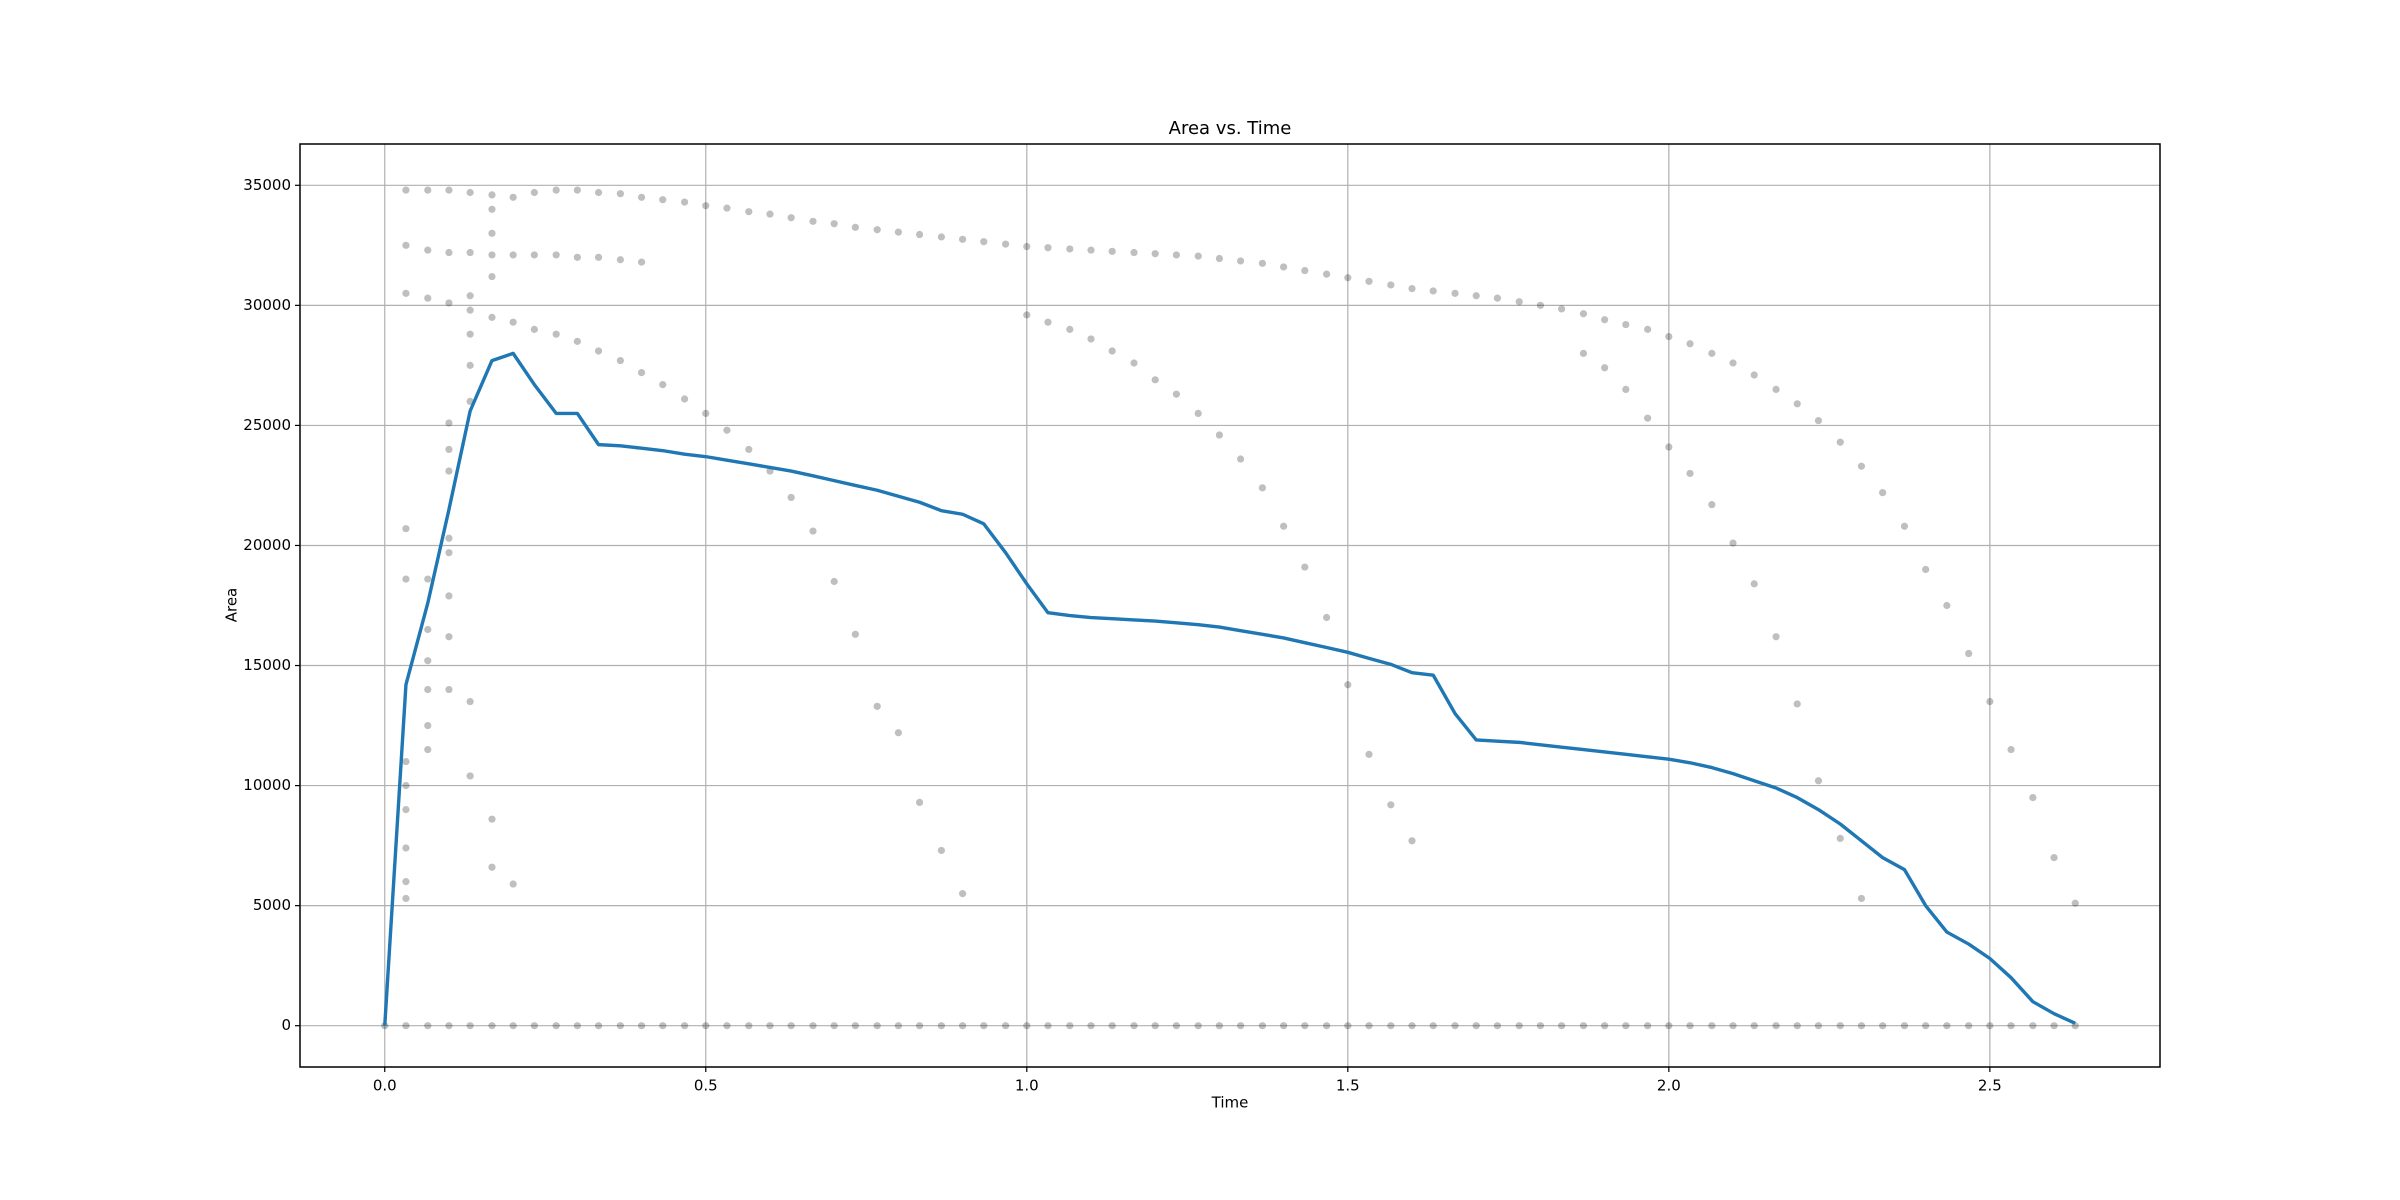 The height and width of the screenshot is (1200, 2400). I want to click on y-tick-label: 20000, so click(267, 545).